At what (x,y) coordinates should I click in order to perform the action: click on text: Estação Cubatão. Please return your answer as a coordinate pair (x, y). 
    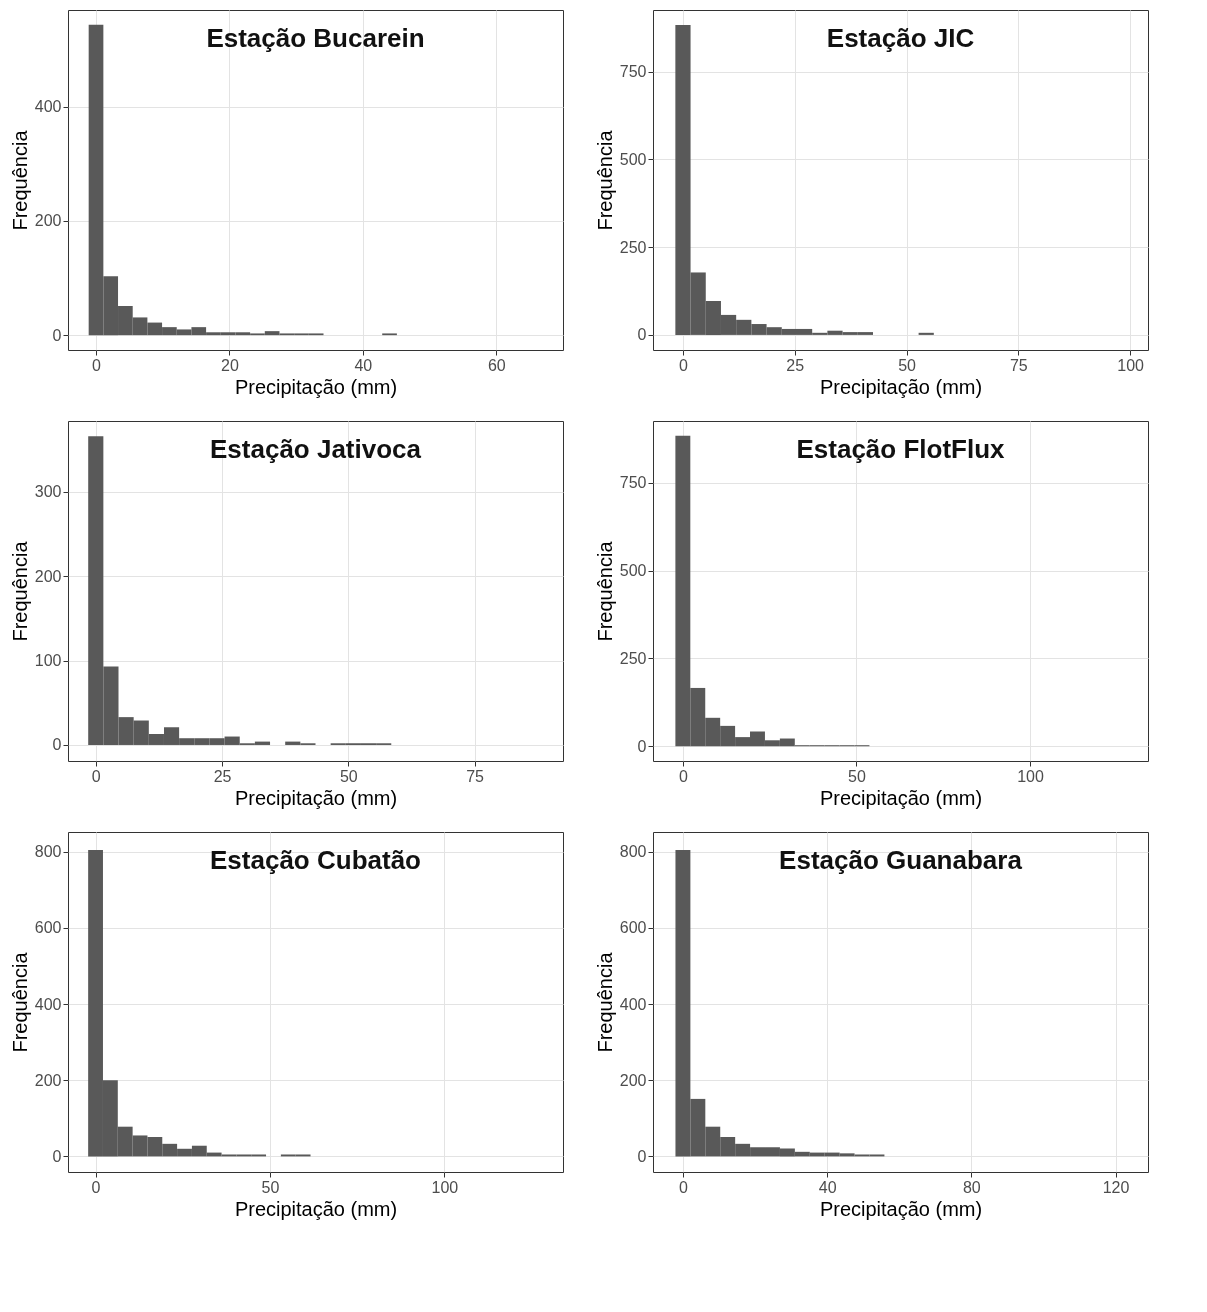
    Looking at the image, I should click on (315, 860).